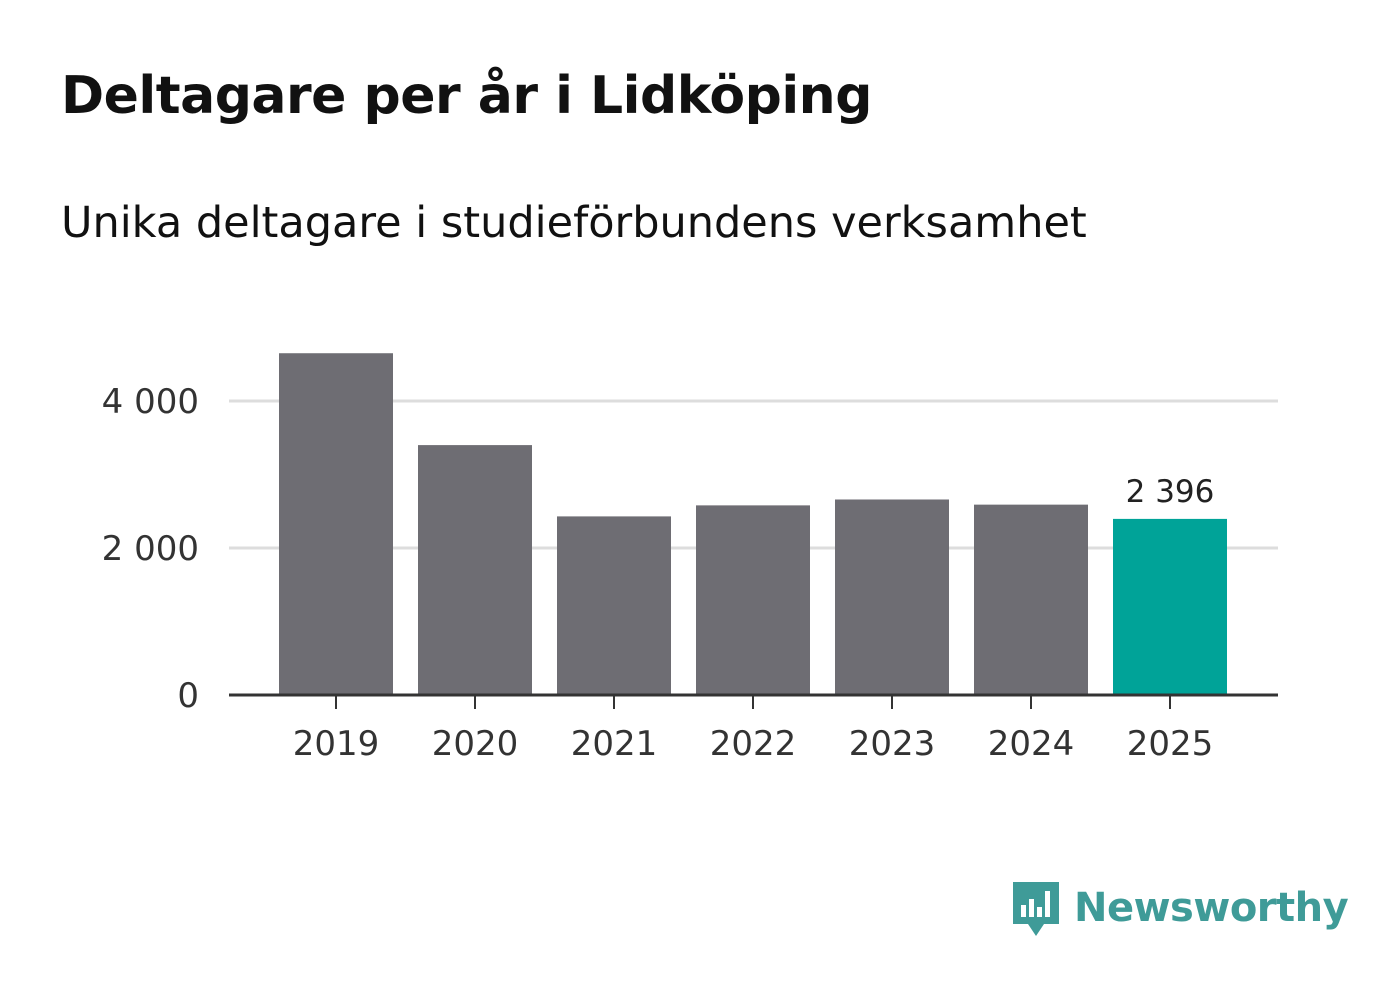  I want to click on chart-title: Deltagare per år i Lidköping, so click(466, 96).